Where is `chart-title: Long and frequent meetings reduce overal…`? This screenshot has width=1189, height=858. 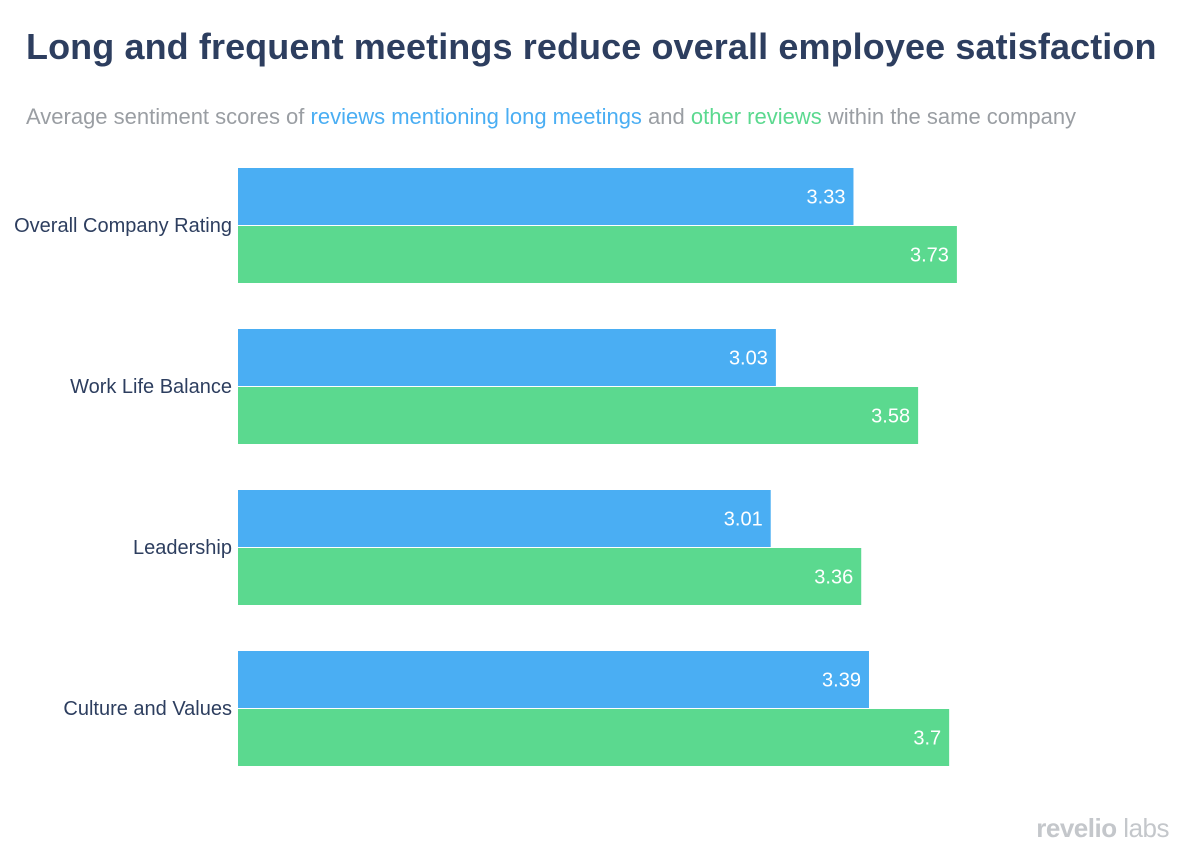 chart-title: Long and frequent meetings reduce overal… is located at coordinates (591, 46).